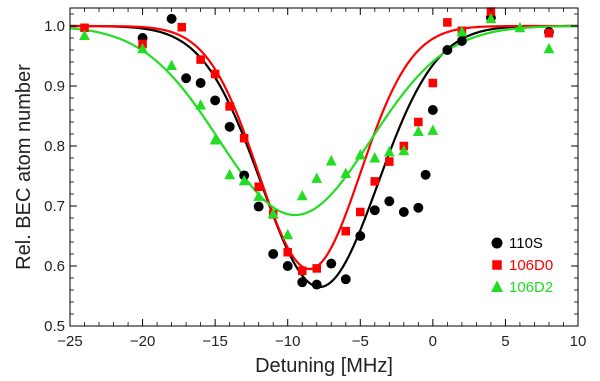 This screenshot has height=381, width=600. I want to click on x-tick-label: 0, so click(433, 341).